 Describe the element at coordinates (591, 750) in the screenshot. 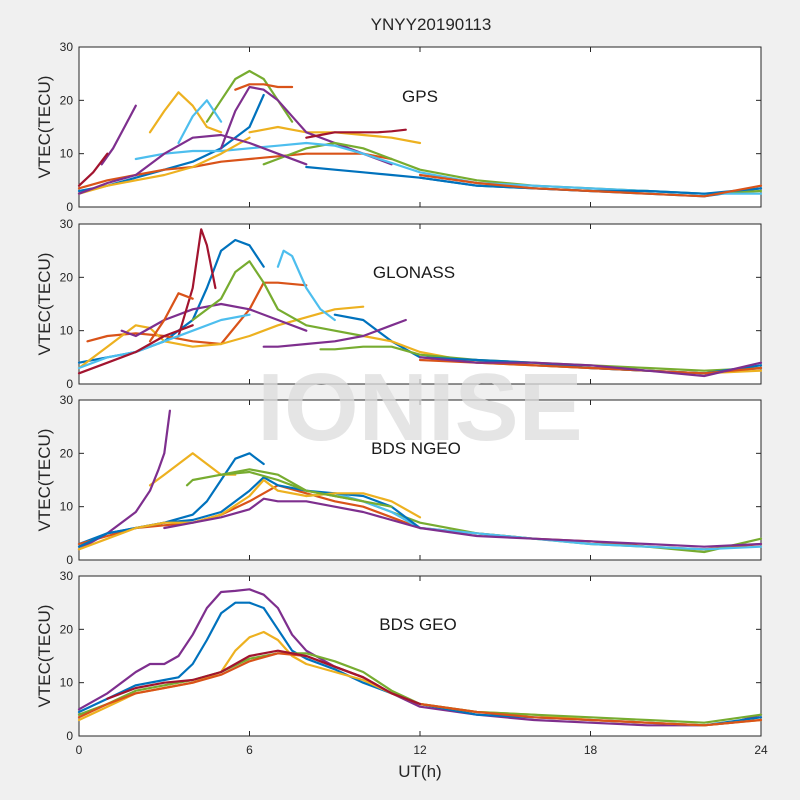

I see `x-tick-label: 18` at that location.